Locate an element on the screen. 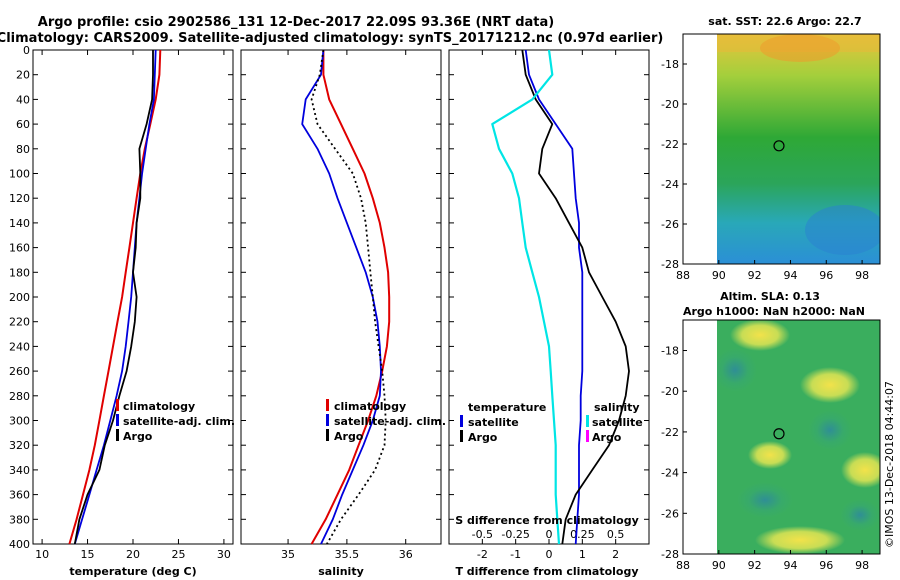 This screenshot has width=900, height=580. sst-title: sat. SST: 22.6 Argo: 22.7 is located at coordinates (784, 21).